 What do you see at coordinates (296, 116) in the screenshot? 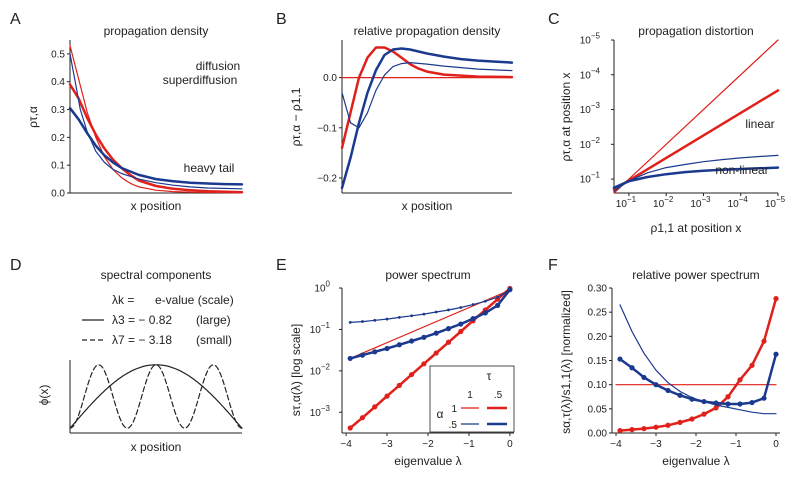
I see `y-axis-label-B: ρτ,α − ρ1,1` at bounding box center [296, 116].